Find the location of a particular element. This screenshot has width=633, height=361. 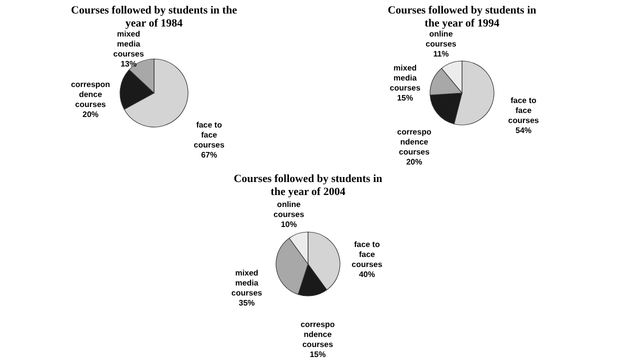

chart-title: Courses followed by students in the year of 2004 is located at coordinates (308, 185).